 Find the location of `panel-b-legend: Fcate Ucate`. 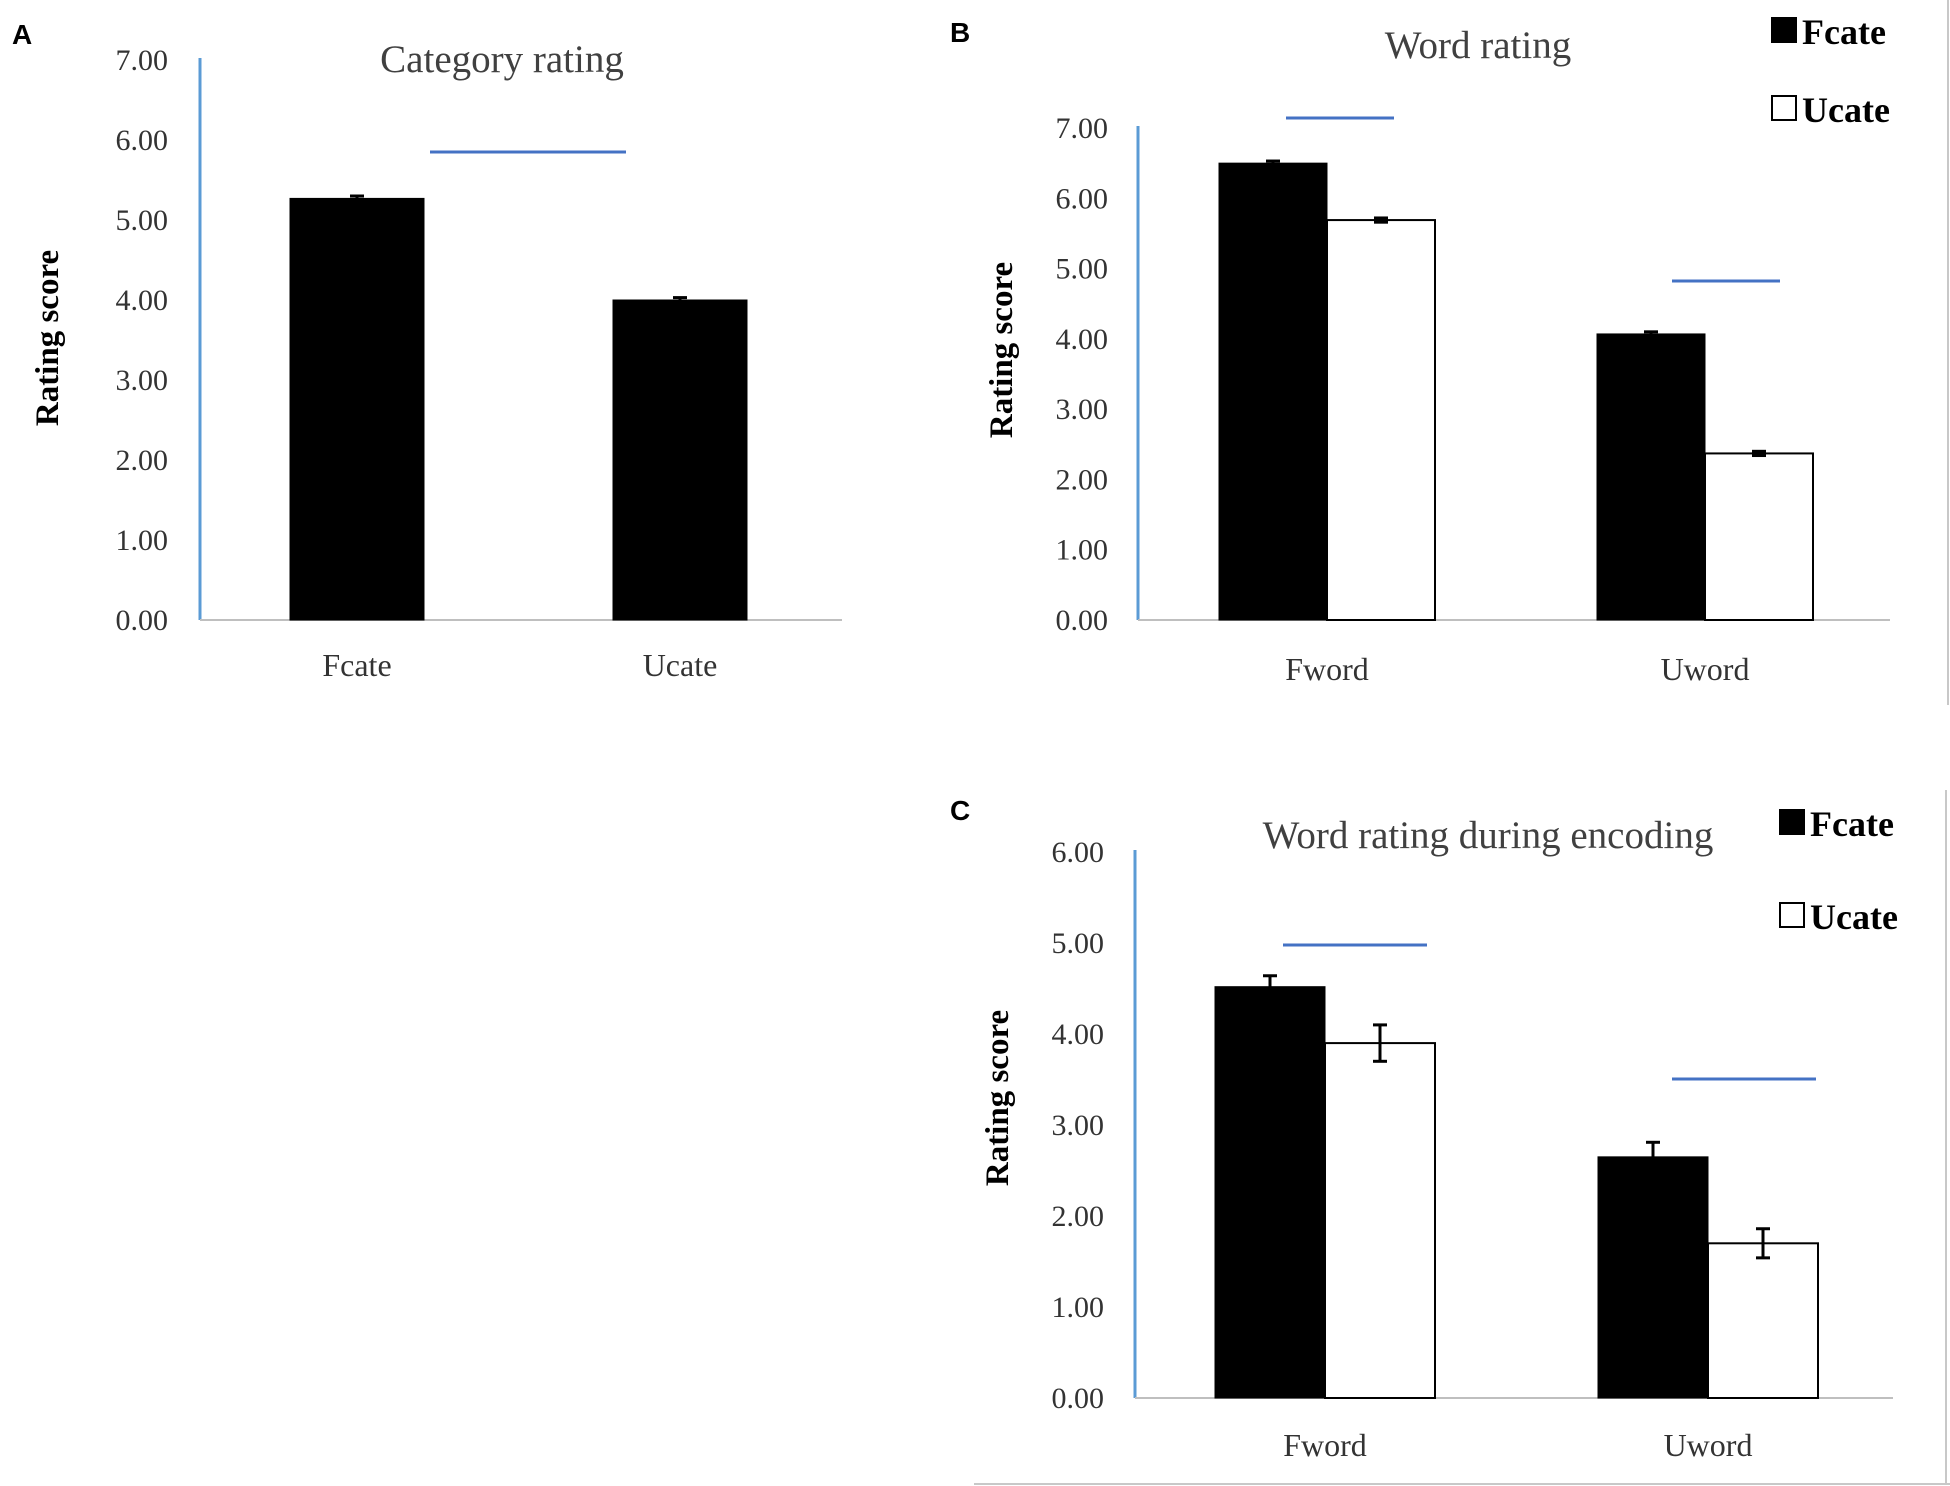

panel-b-legend: Fcate Ucate is located at coordinates (1830, 71).